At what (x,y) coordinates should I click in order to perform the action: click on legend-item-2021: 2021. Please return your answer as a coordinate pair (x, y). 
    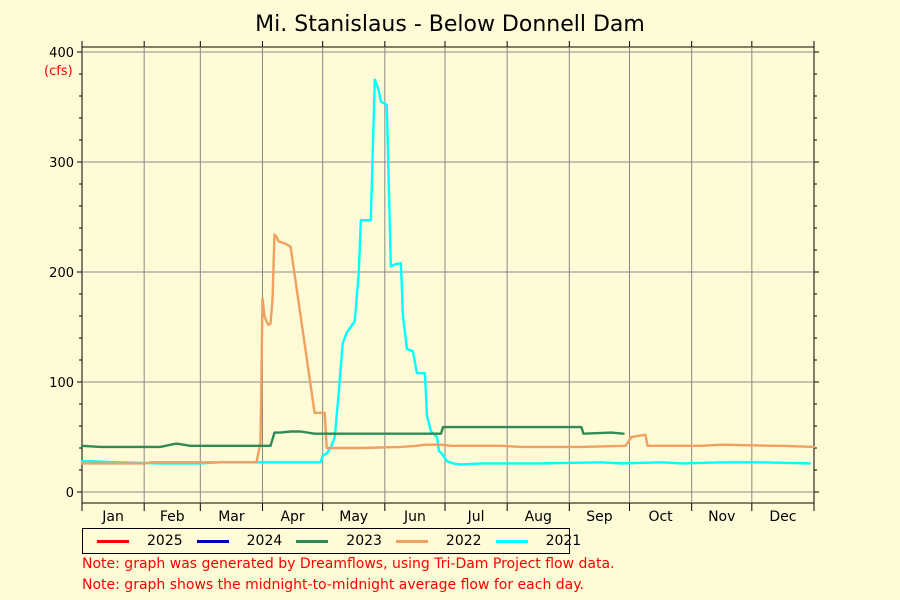
    Looking at the image, I should click on (538, 541).